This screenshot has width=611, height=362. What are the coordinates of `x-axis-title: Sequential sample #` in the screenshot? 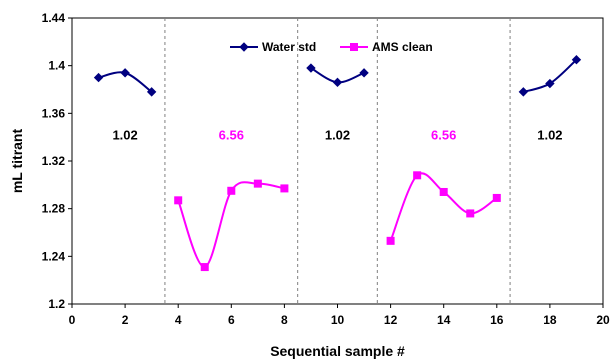 It's located at (337, 351).